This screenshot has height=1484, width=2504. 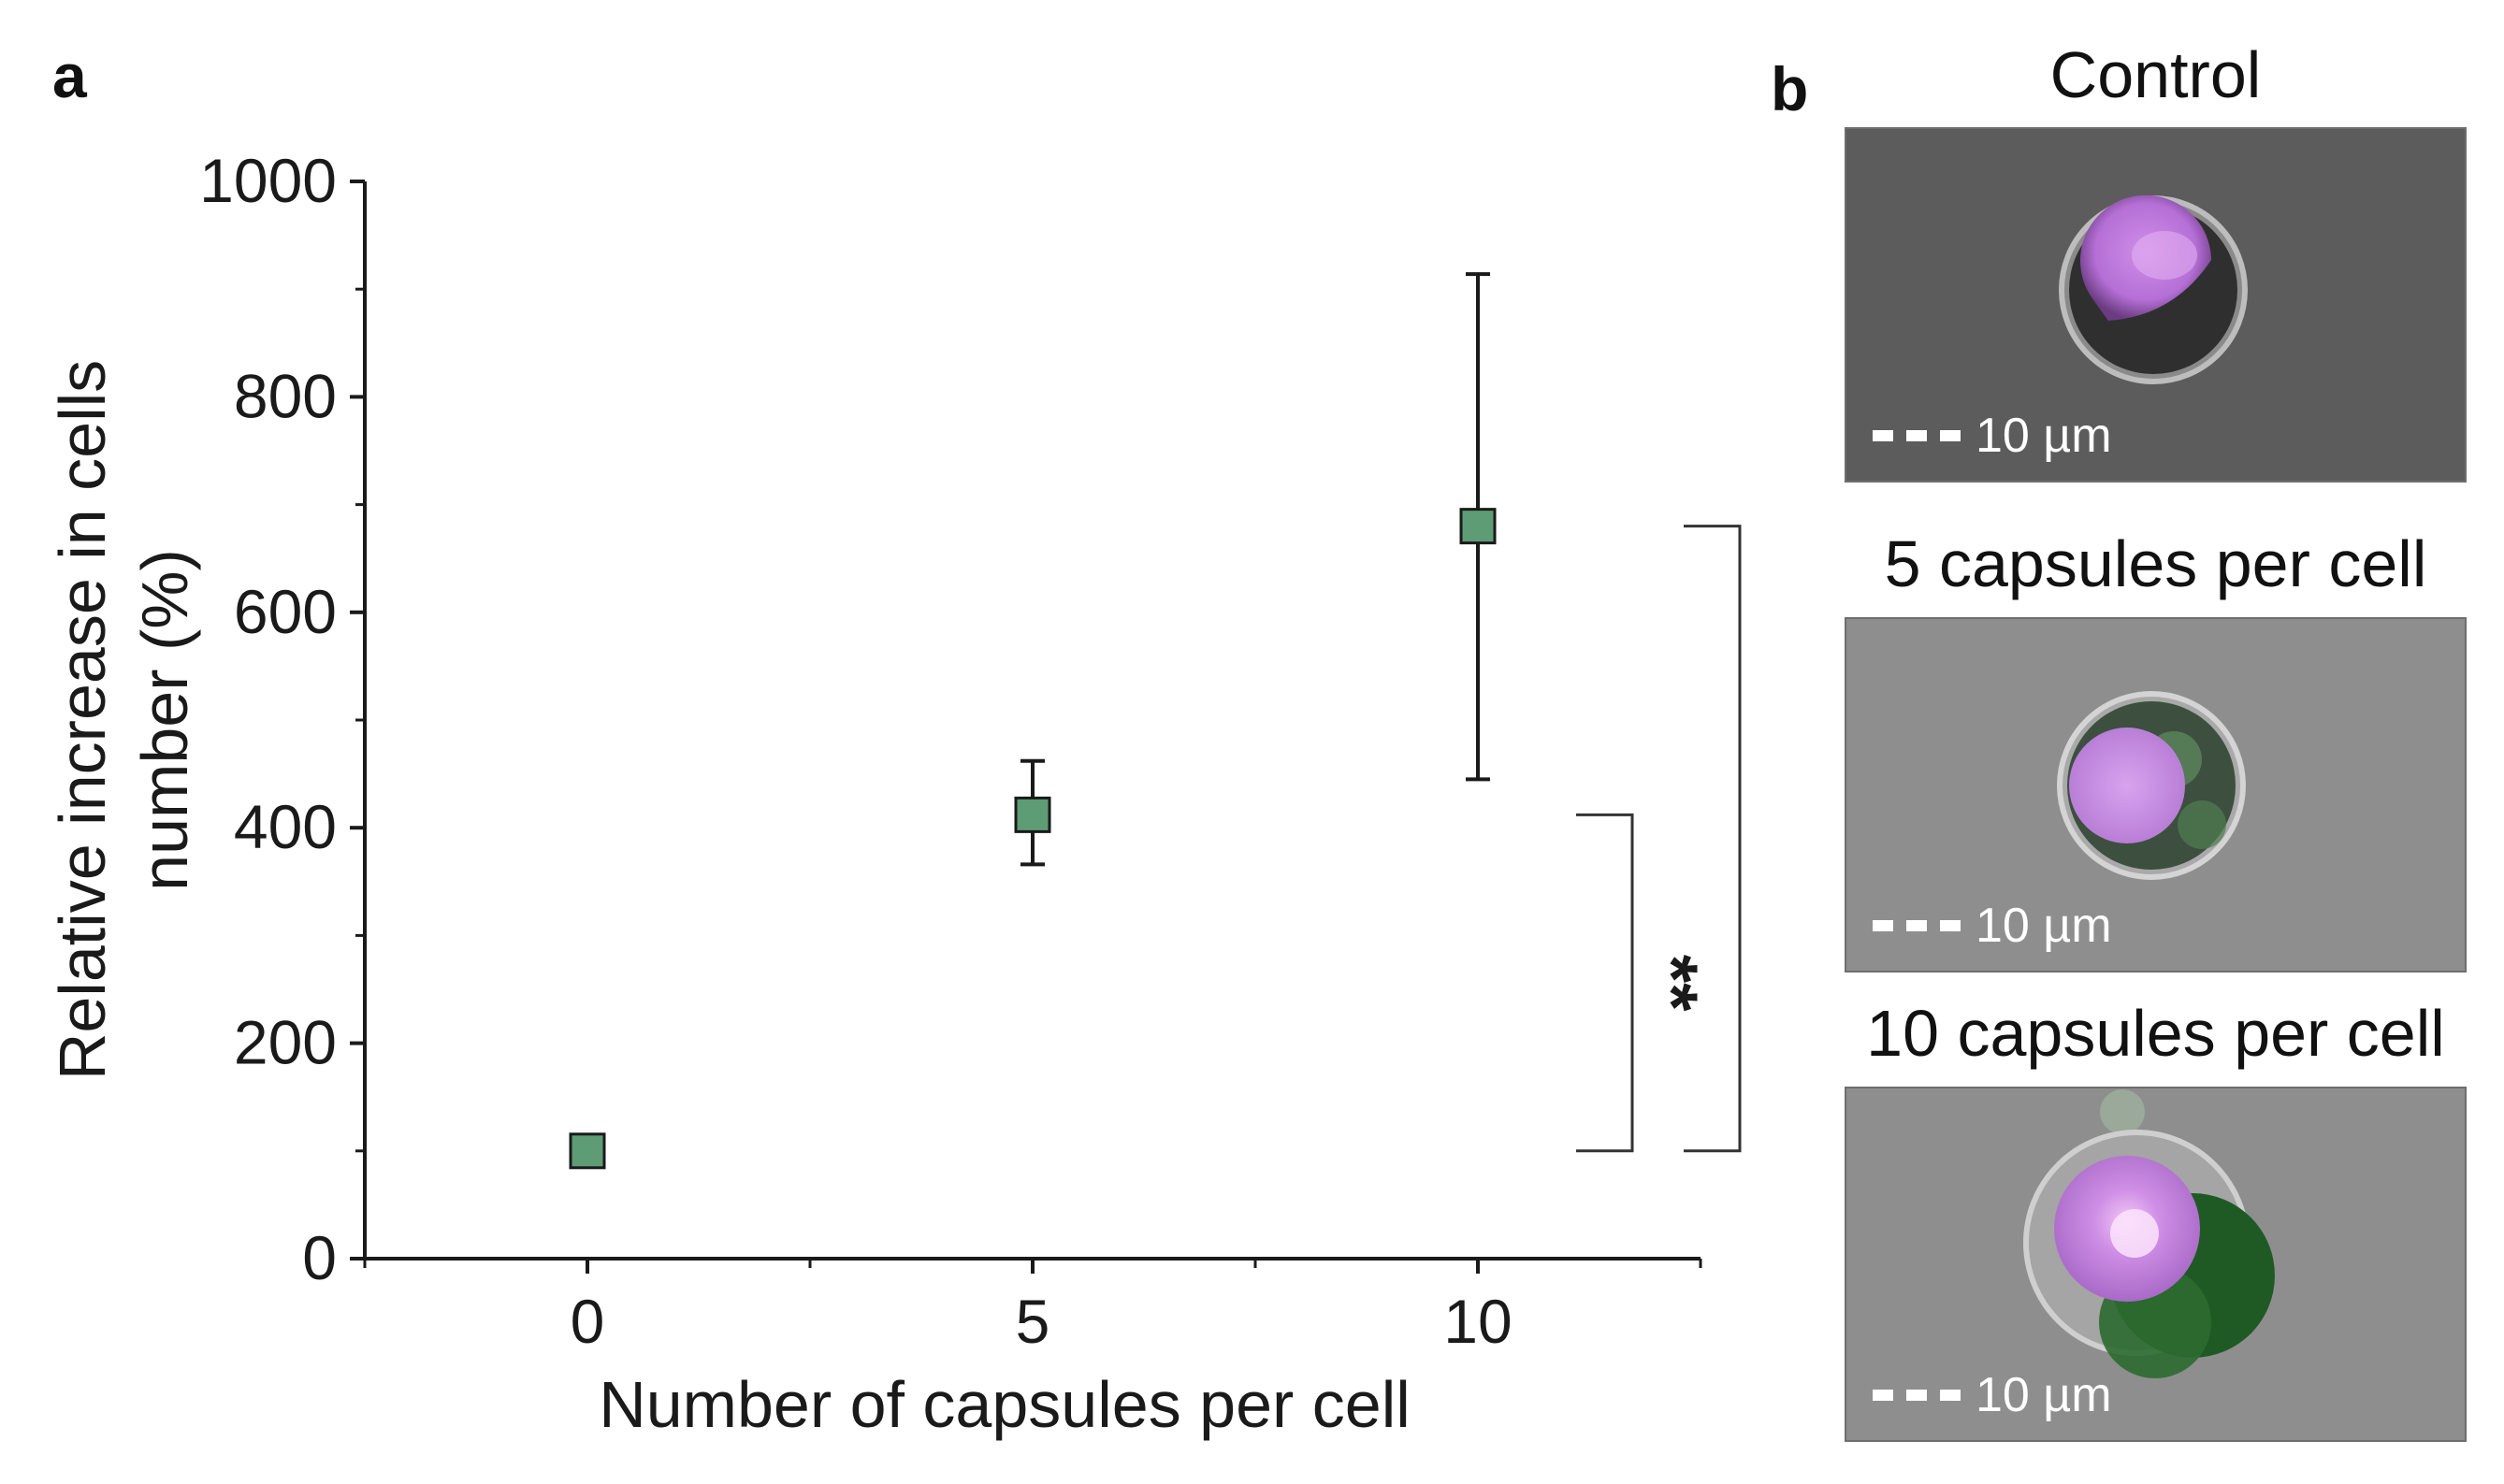 I want to click on five-capsules-scale-bar: 10 µm, so click(x=1992, y=926).